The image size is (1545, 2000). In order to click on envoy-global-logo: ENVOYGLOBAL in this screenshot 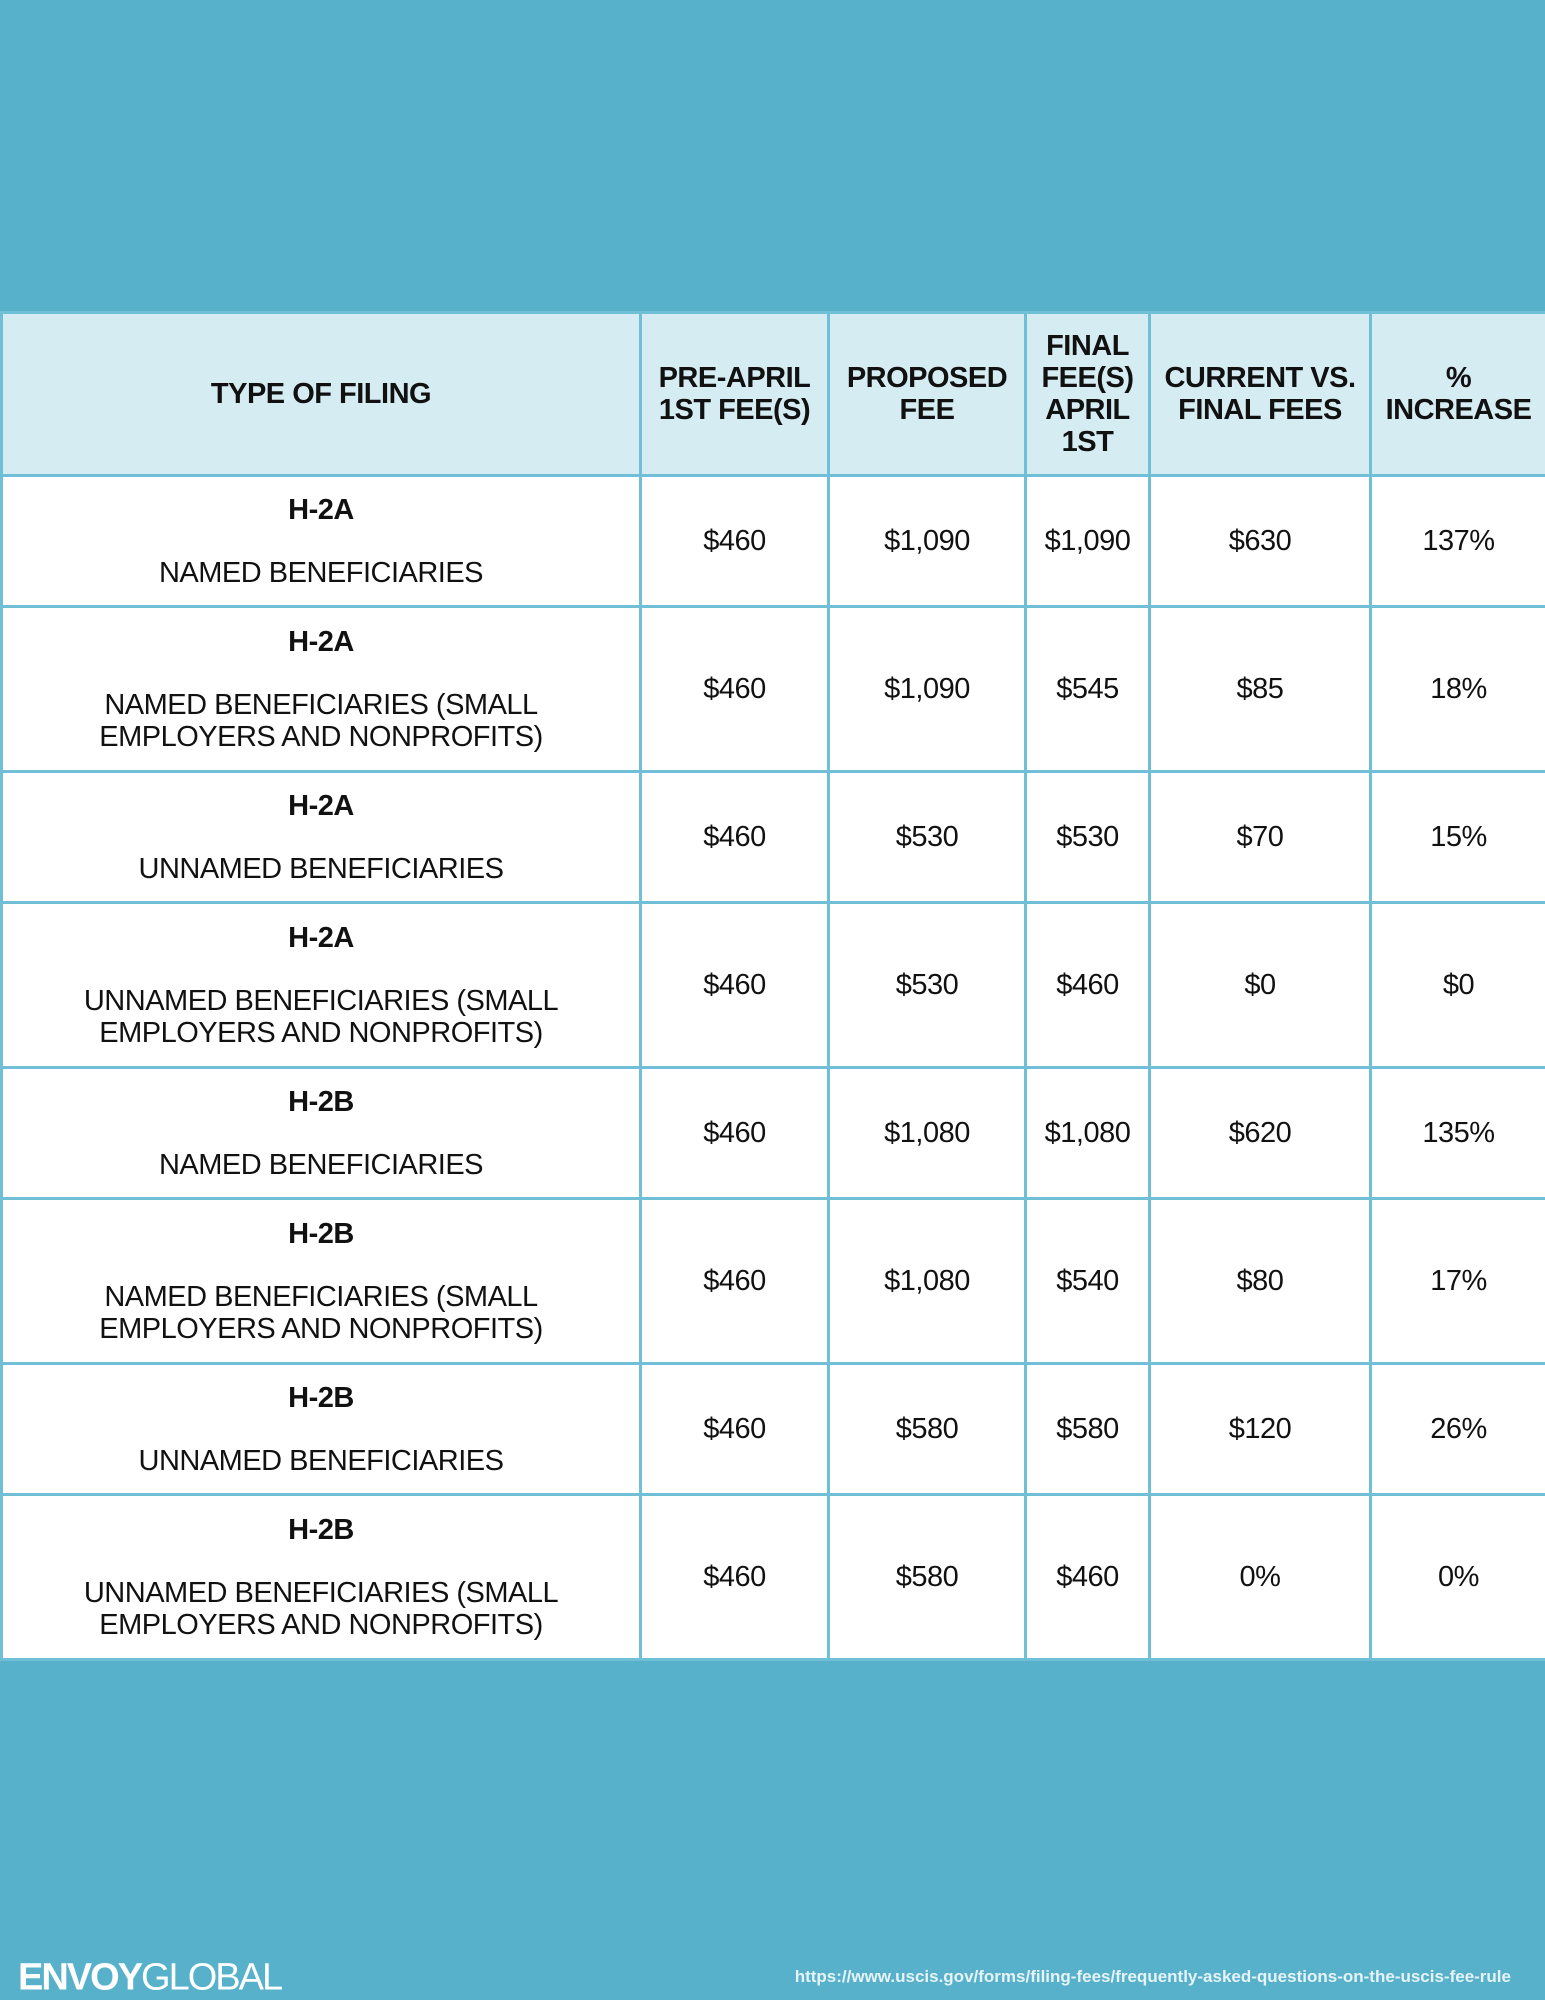, I will do `click(150, 1978)`.